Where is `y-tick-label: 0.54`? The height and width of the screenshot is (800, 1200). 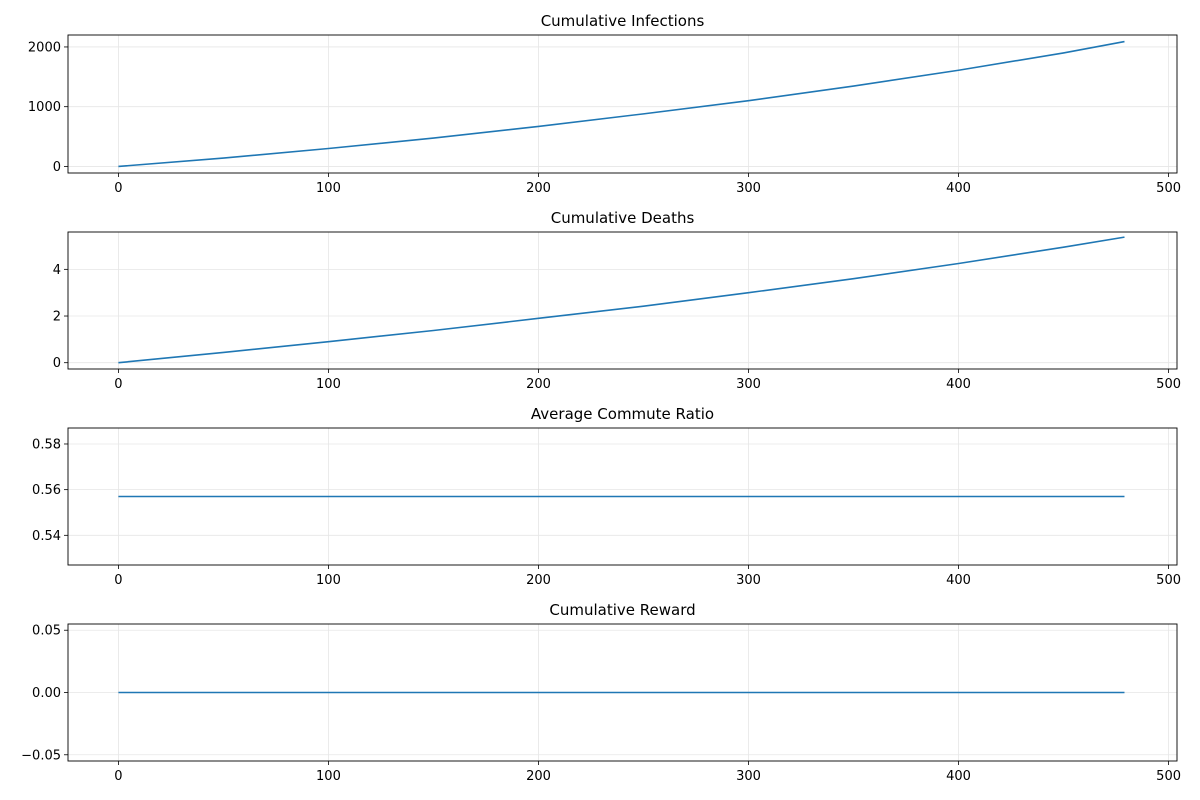
y-tick-label: 0.54 is located at coordinates (46, 536).